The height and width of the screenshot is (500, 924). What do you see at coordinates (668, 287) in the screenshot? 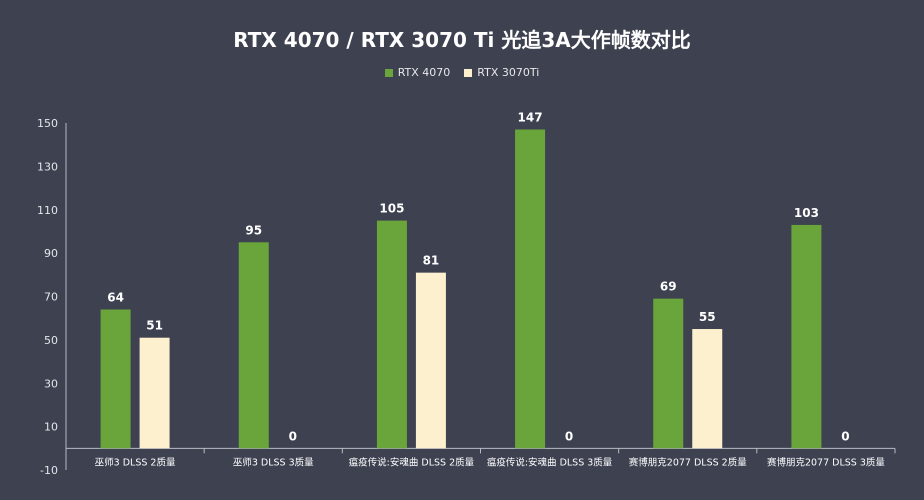
I see `data-label: 69` at bounding box center [668, 287].